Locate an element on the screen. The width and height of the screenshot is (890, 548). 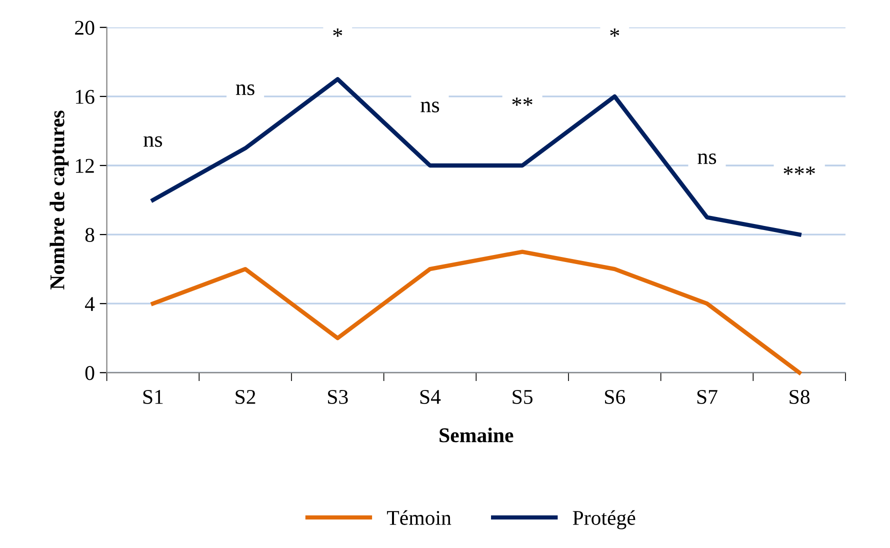
legend-label: Témoin is located at coordinates (419, 517).